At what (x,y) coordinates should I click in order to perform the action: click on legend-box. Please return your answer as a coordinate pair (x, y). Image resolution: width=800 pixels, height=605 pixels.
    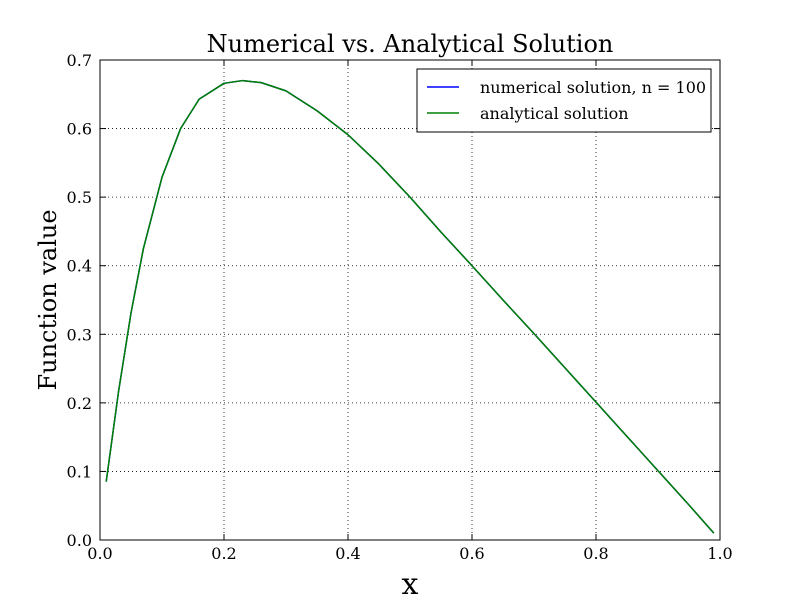
    Looking at the image, I should click on (564, 100).